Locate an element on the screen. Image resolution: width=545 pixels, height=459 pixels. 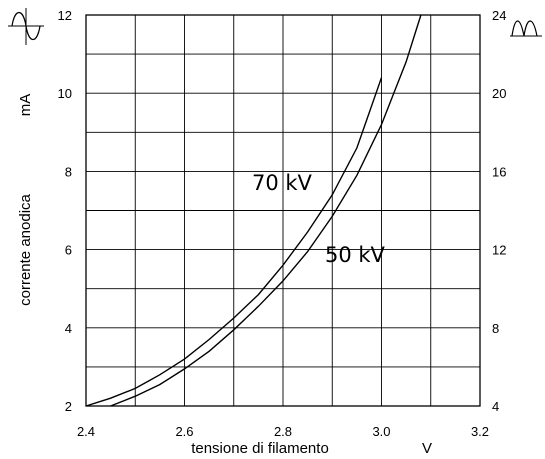
y2-tick-label: 12 is located at coordinates (499, 250).